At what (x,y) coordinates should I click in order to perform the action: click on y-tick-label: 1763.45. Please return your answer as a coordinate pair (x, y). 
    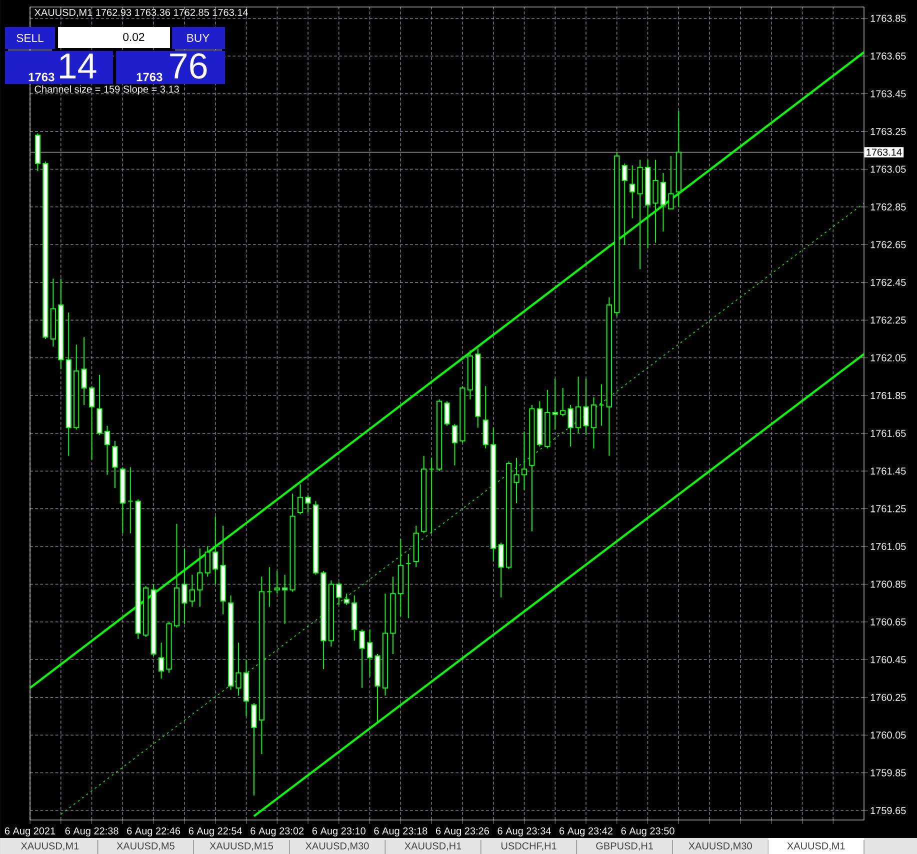
    Looking at the image, I should click on (888, 94).